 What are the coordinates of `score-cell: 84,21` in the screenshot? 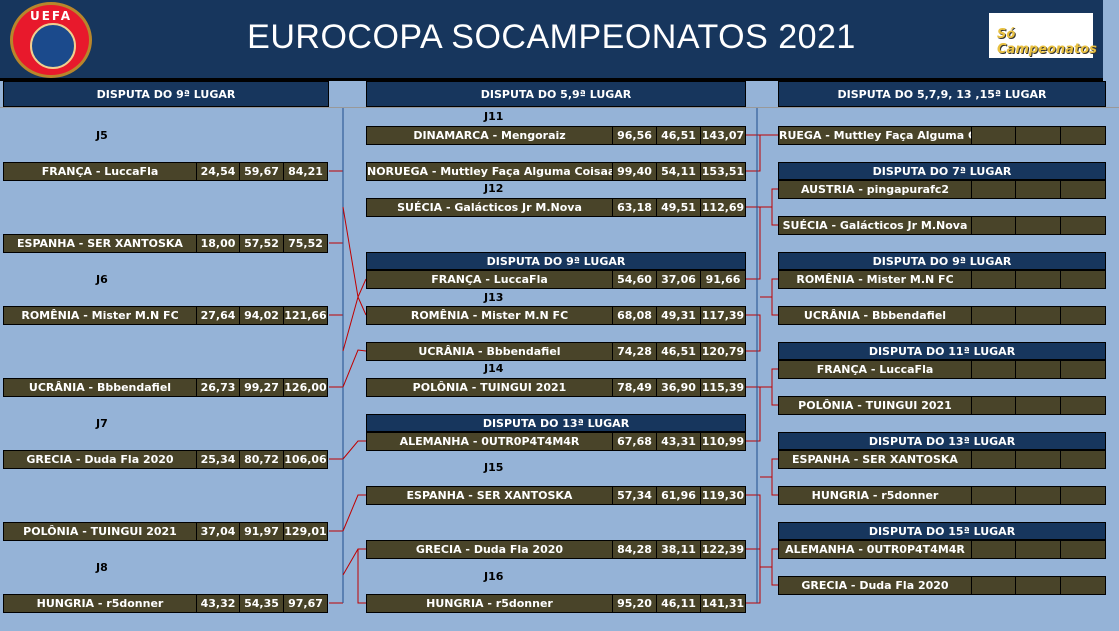 It's located at (305, 171).